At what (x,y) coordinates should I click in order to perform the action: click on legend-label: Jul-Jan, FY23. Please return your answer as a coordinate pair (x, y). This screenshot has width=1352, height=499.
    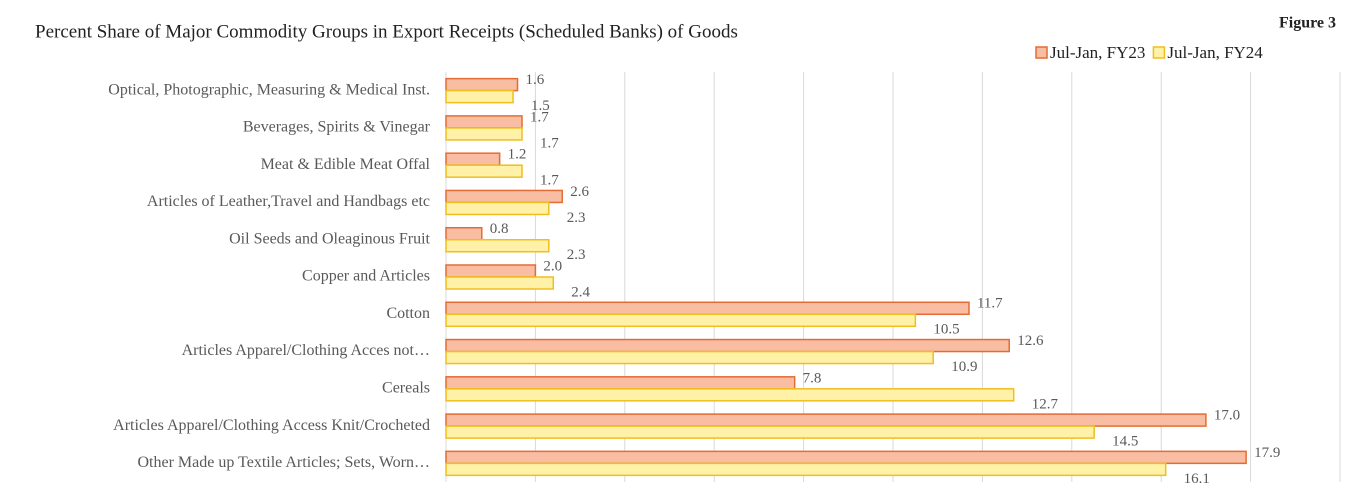
    Looking at the image, I should click on (1097, 52).